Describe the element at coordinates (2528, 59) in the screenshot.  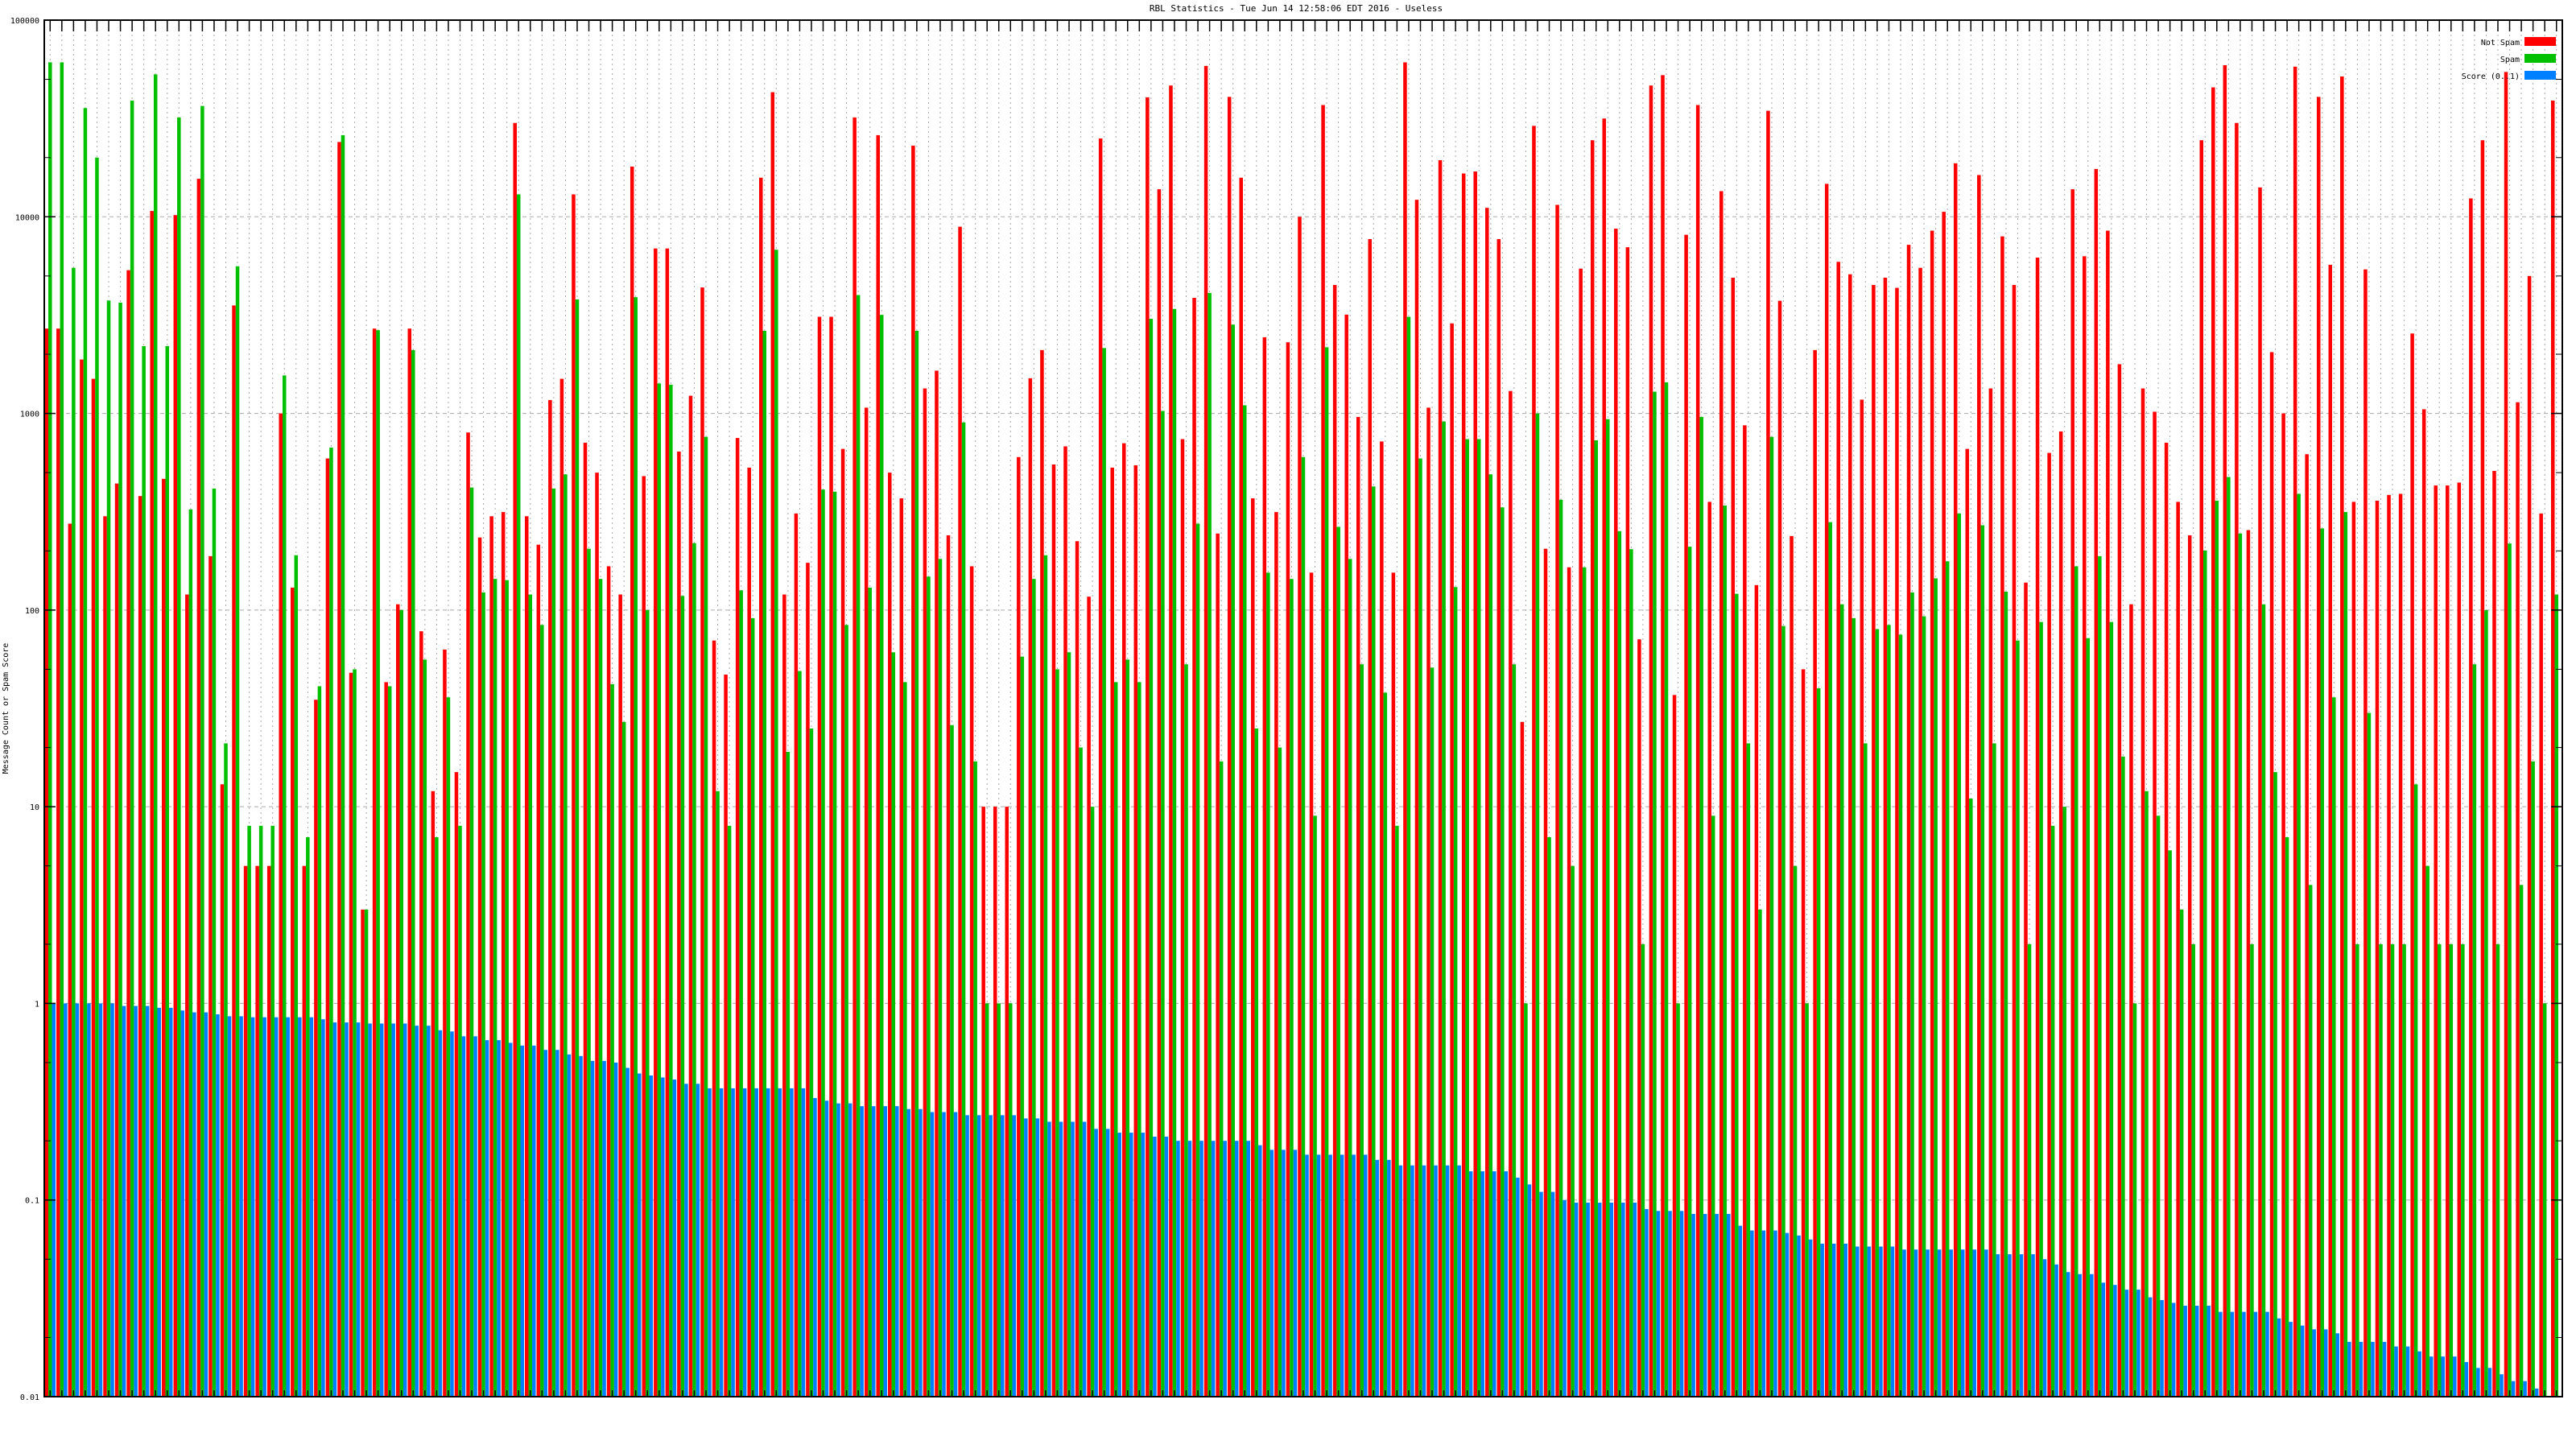
I see `legend-item-spam: Spam` at that location.